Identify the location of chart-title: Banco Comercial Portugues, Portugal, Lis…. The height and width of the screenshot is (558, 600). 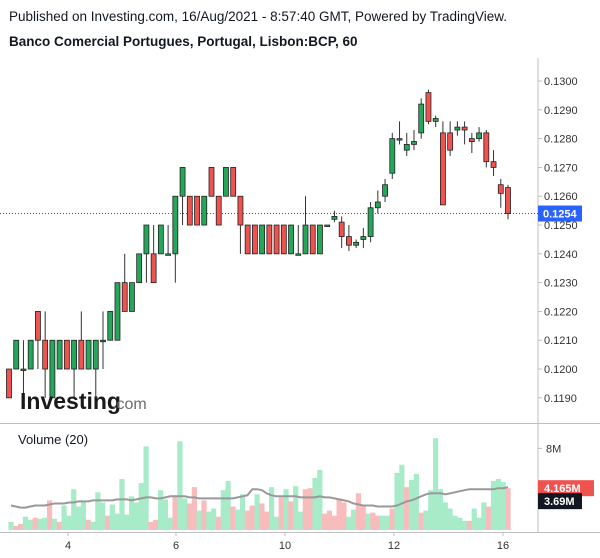
(183, 41).